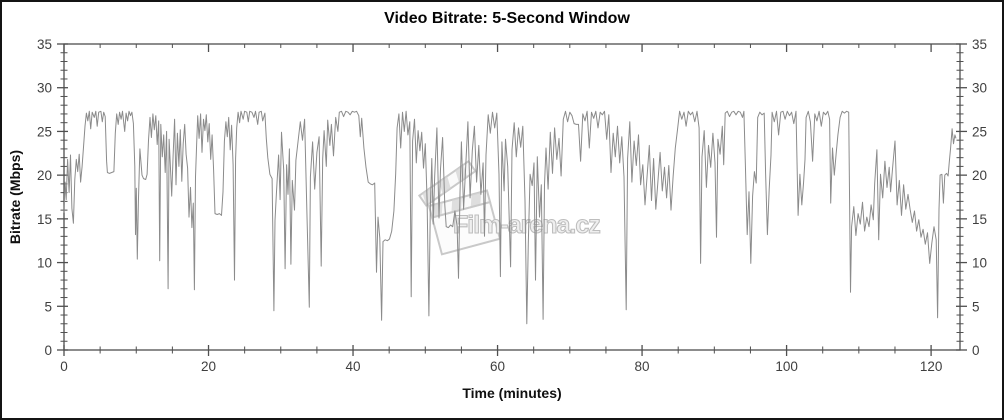 The width and height of the screenshot is (1004, 420). I want to click on y-tick-label-left: 5, so click(48, 306).